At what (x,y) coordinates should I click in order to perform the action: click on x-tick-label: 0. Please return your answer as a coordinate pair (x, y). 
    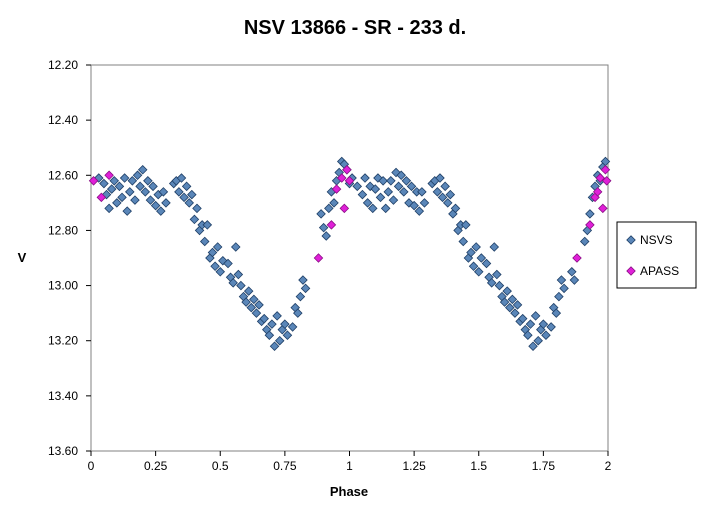
    Looking at the image, I should click on (91, 466).